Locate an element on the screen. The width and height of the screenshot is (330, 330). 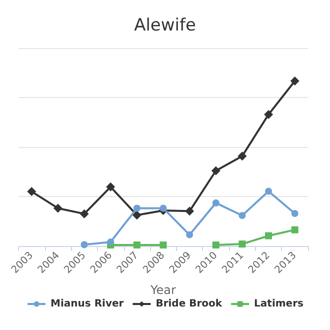
x-axis-title: Year is located at coordinates (163, 290).